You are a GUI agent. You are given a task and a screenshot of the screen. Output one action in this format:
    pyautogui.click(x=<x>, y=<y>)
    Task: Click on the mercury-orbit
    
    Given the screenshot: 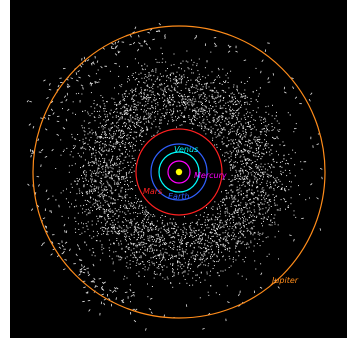 What is the action you would take?
    pyautogui.click(x=179, y=172)
    